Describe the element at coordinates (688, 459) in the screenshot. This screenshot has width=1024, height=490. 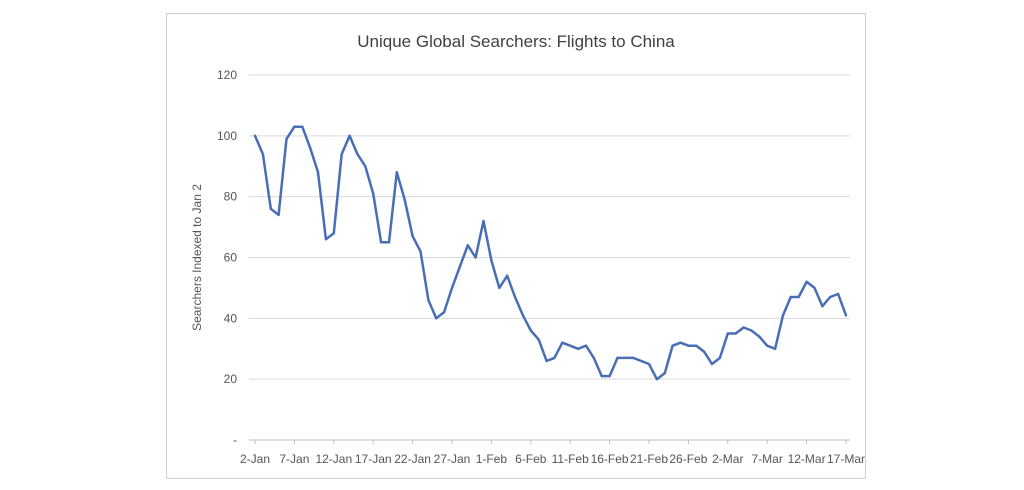
I see `x-tick-label: 26-Feb` at that location.